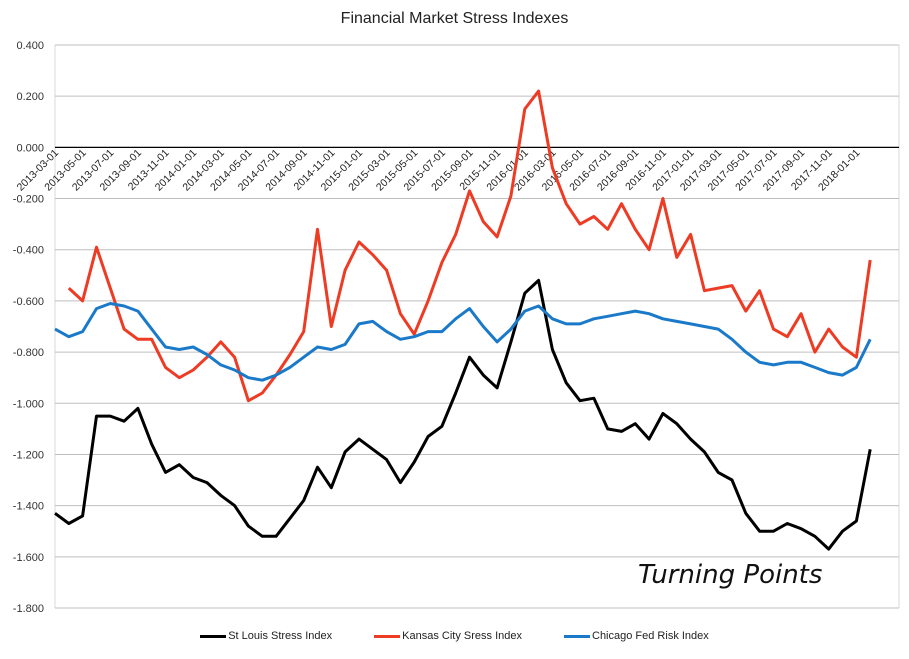 This screenshot has width=909, height=659. Describe the element at coordinates (577, 636) in the screenshot. I see `legend-swatch-blue` at that location.